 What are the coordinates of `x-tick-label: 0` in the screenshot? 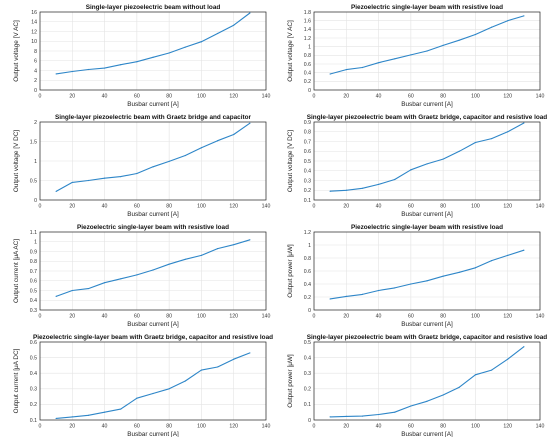 It's located at (314, 317).